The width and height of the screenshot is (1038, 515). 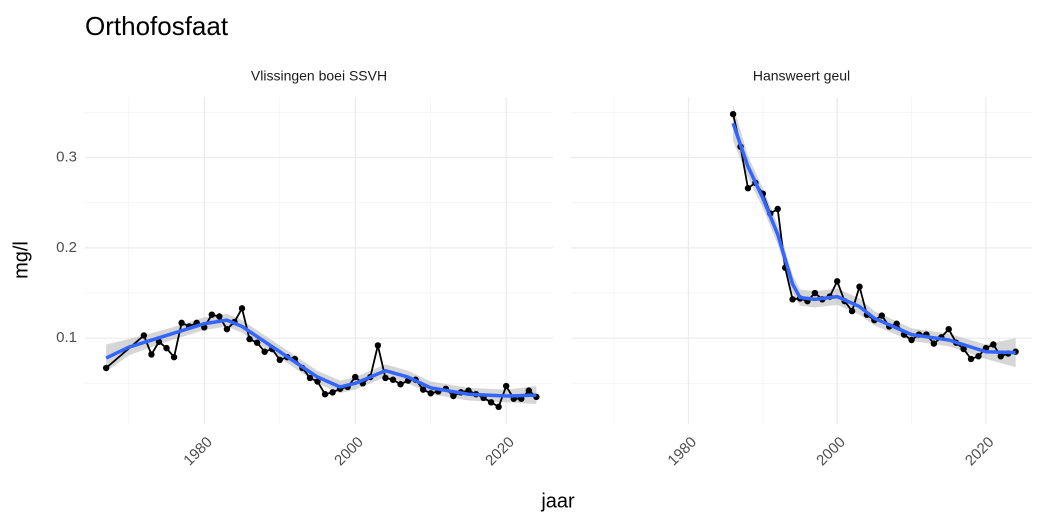 I want to click on y-tick-label: 0.3, so click(x=66, y=156).